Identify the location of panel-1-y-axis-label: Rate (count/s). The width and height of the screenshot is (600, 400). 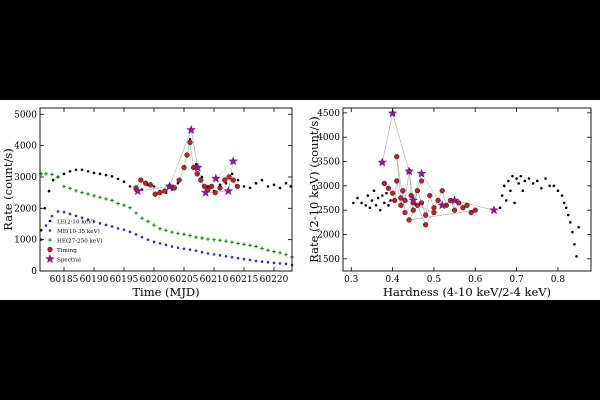
(8, 189).